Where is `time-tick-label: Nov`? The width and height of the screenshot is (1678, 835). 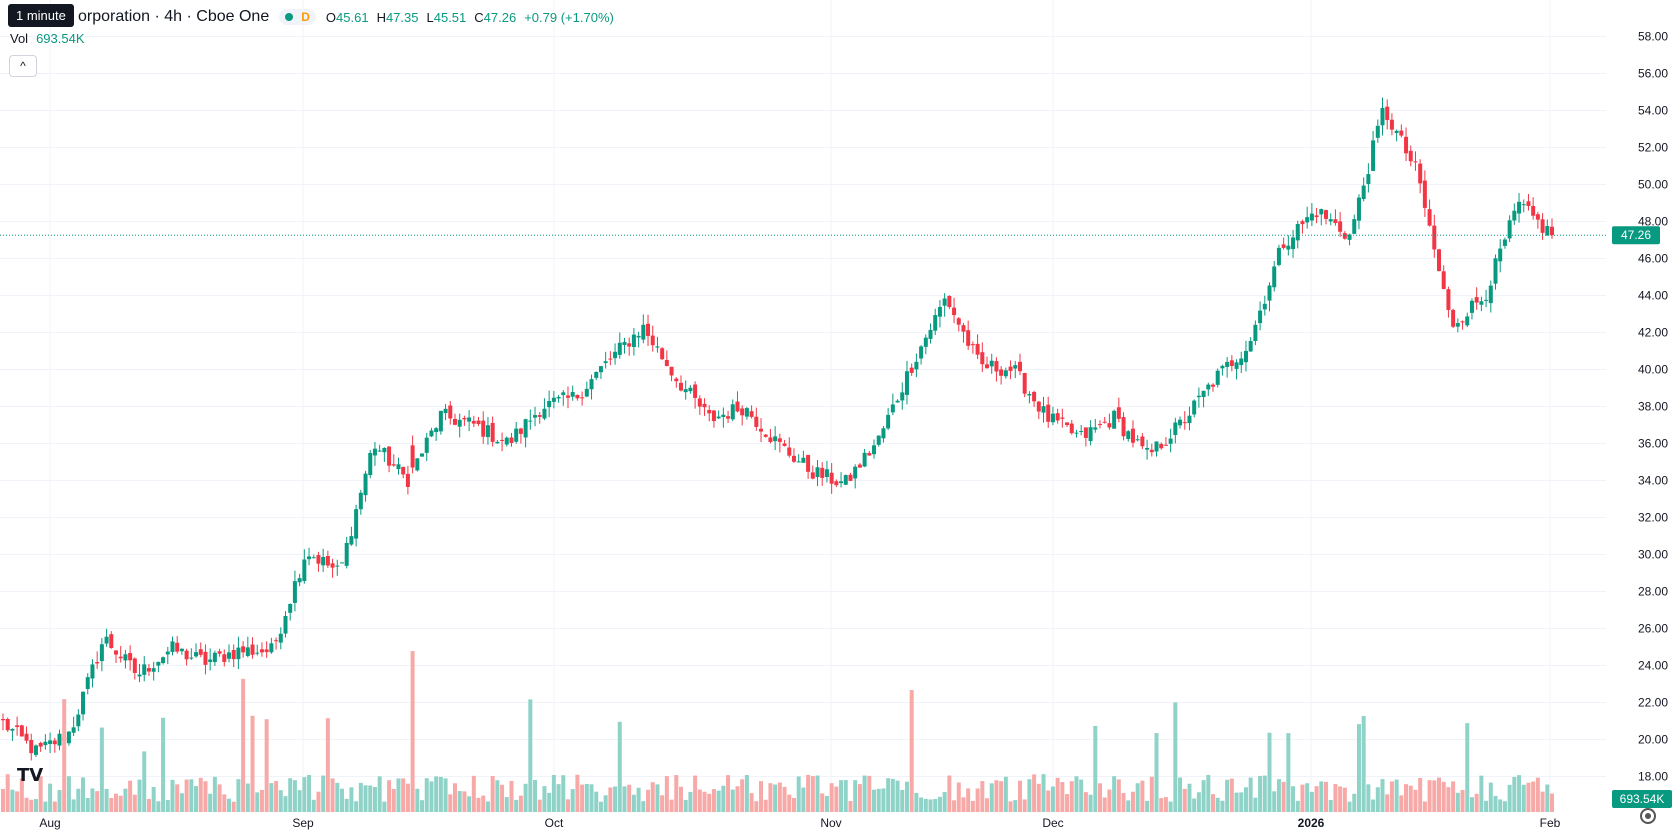
time-tick-label: Nov is located at coordinates (830, 823).